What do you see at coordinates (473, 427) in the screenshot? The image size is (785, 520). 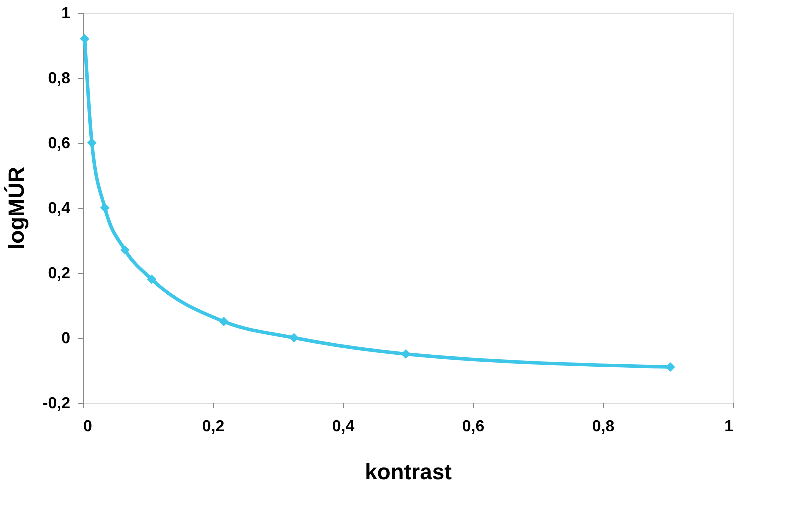 I see `x-tick-label: 0,6` at bounding box center [473, 427].